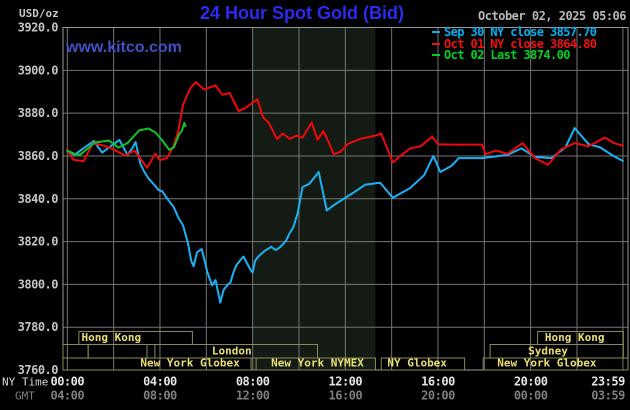 Image resolution: width=630 pixels, height=410 pixels. I want to click on y-tick-label: 3780.0, so click(38, 327).